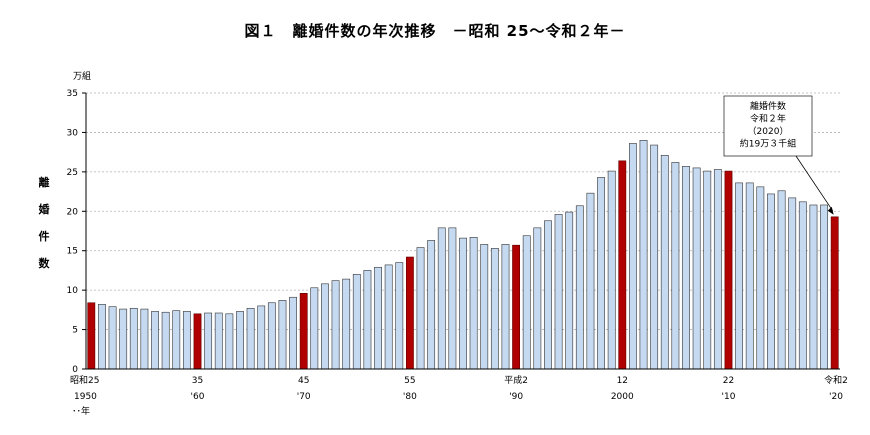  I want to click on y-tick-label: 30, so click(73, 133).